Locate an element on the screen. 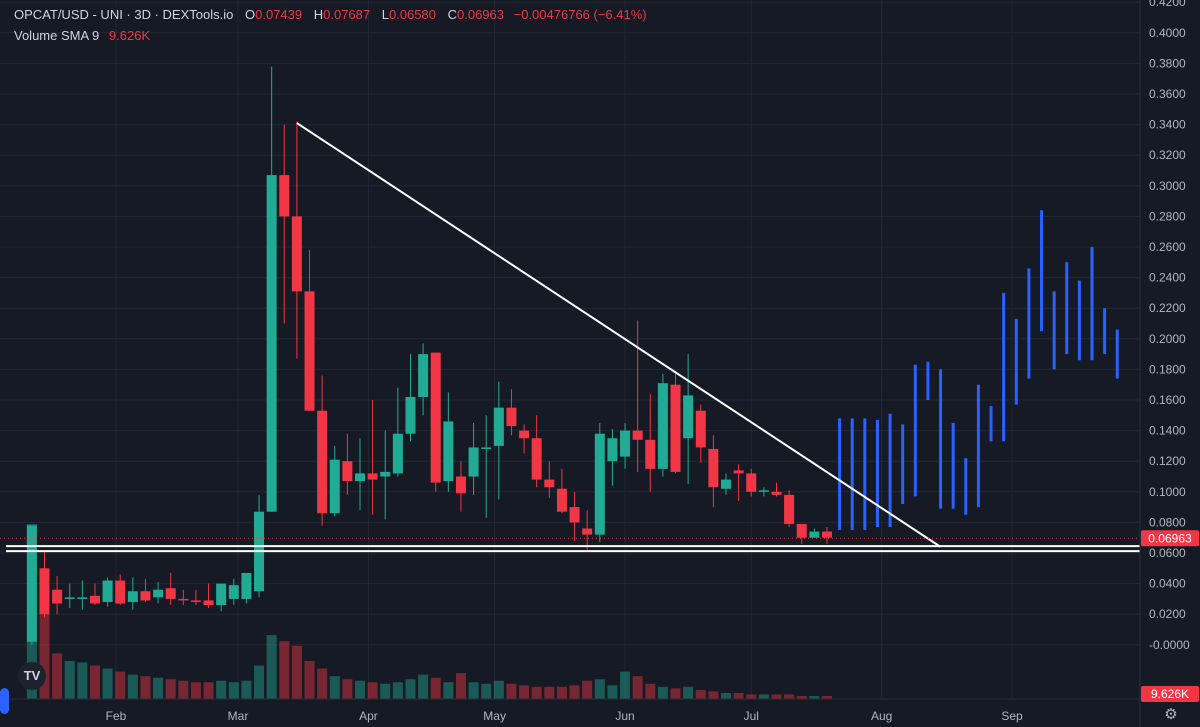 This screenshot has height=727, width=1200. price-tick-label: 0.4200 is located at coordinates (1167, 4).